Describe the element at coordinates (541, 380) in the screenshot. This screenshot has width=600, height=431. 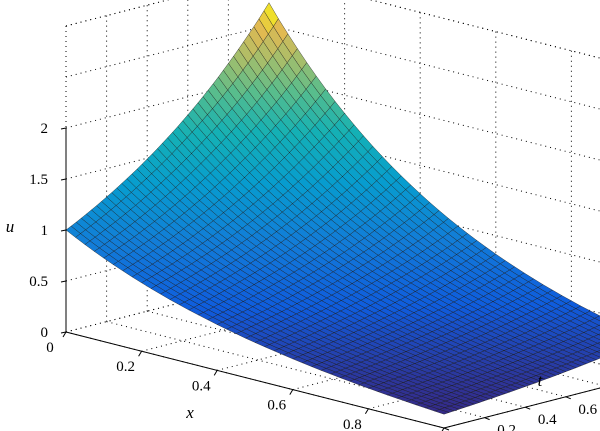
I see `t-axis-label: t` at that location.